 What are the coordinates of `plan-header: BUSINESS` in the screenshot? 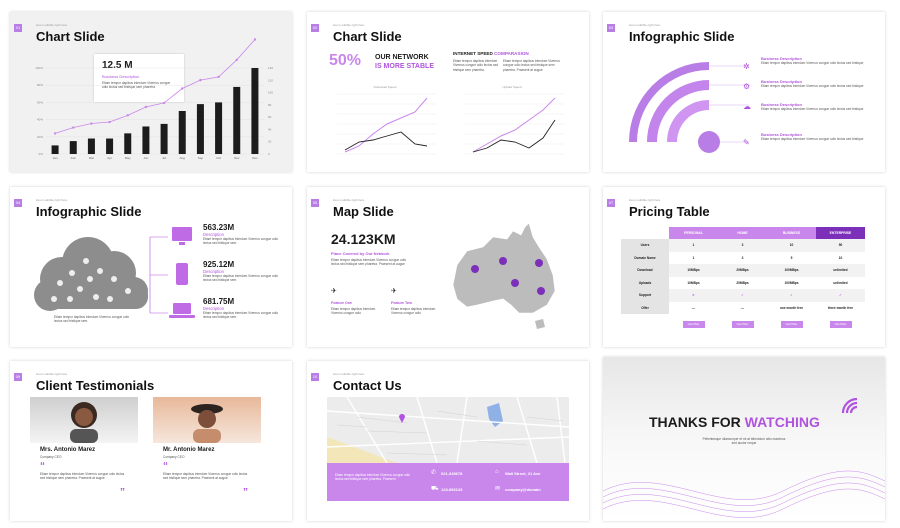 It's located at (791, 233).